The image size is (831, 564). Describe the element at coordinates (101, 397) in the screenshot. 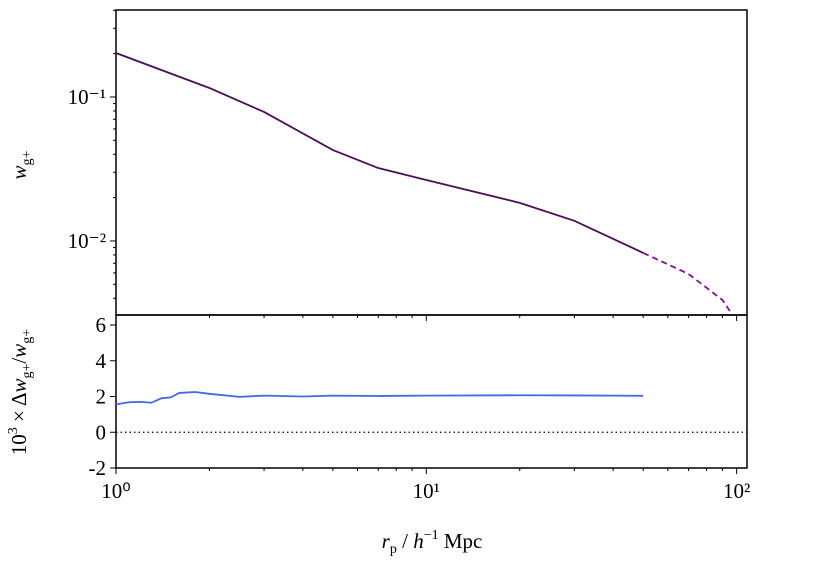

I see `y-tick-label: 2` at that location.